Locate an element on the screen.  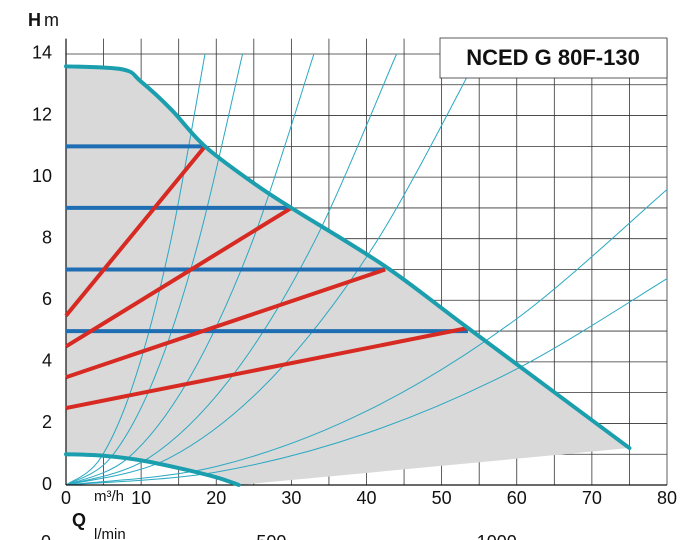
x-tick-label: 60 is located at coordinates (517, 498).